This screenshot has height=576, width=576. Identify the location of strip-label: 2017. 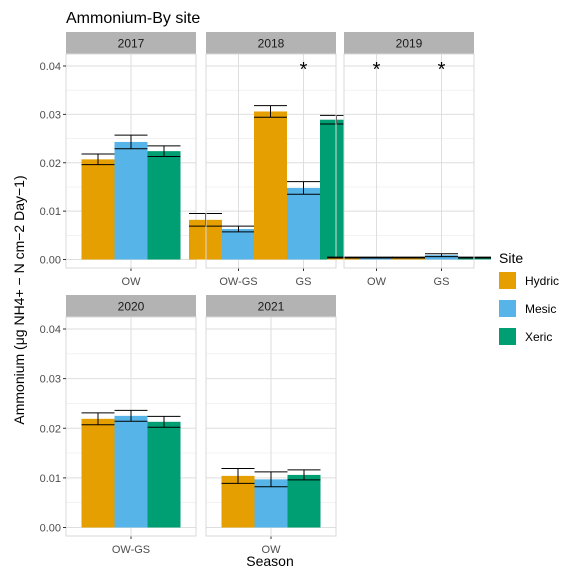
(131, 44).